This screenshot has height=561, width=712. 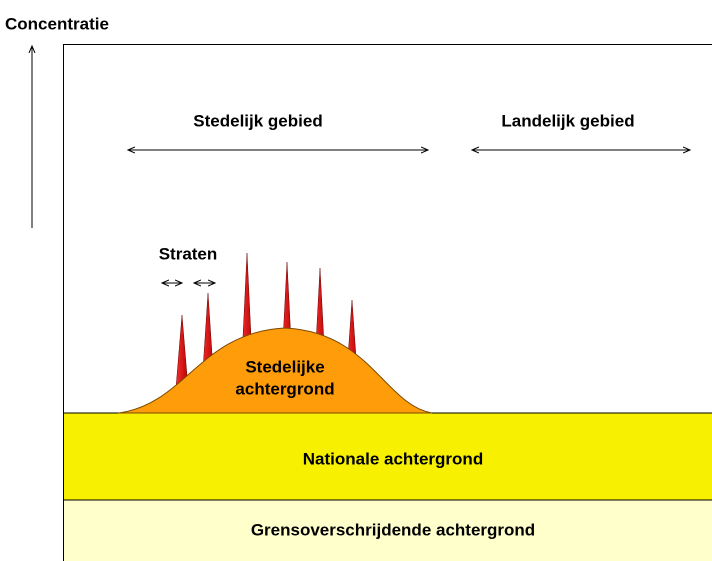 I want to click on axis-label: Concentratie, so click(x=57, y=23).